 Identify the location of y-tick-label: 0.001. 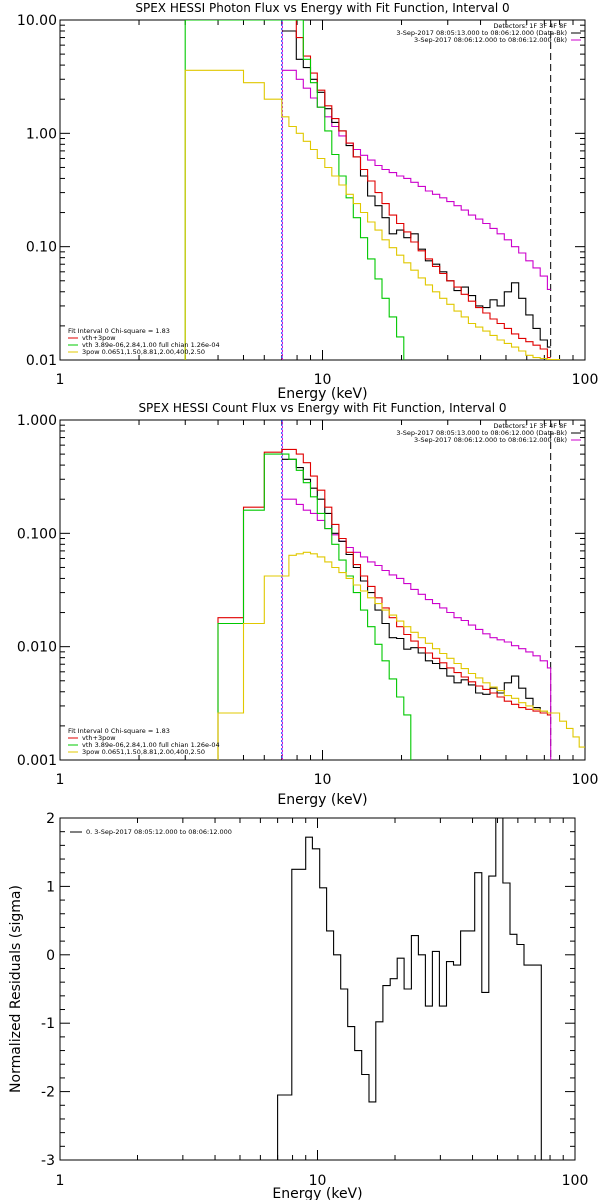
(37, 761).